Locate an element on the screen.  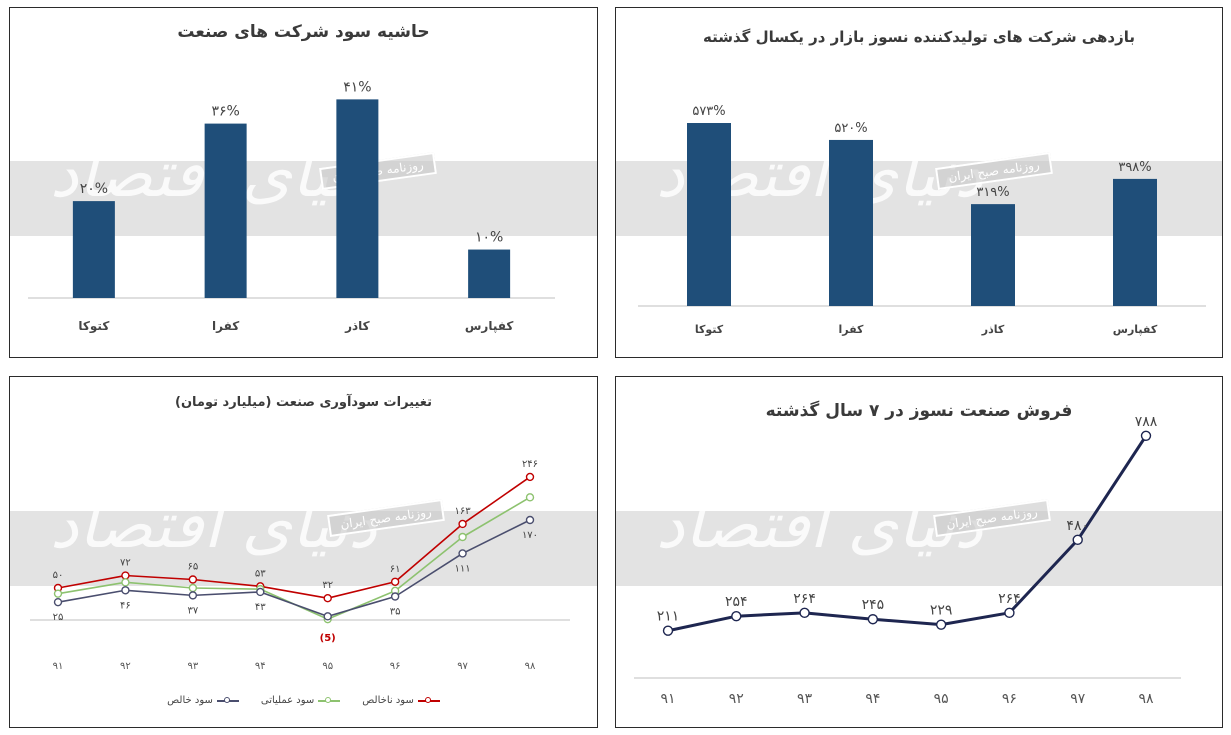
chart-title: حاشیه سود شرکت های صنعت is located at coordinates (303, 32).